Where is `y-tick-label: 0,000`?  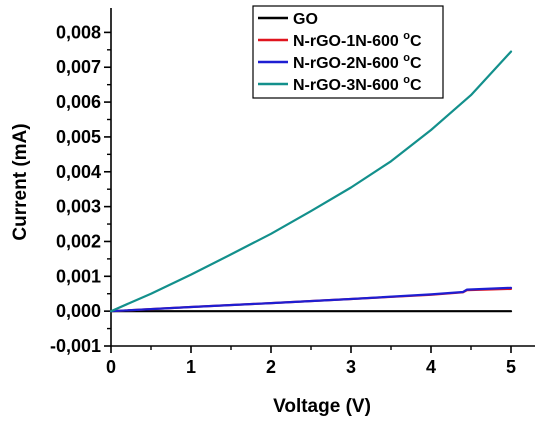 y-tick-label: 0,000 is located at coordinates (78, 311).